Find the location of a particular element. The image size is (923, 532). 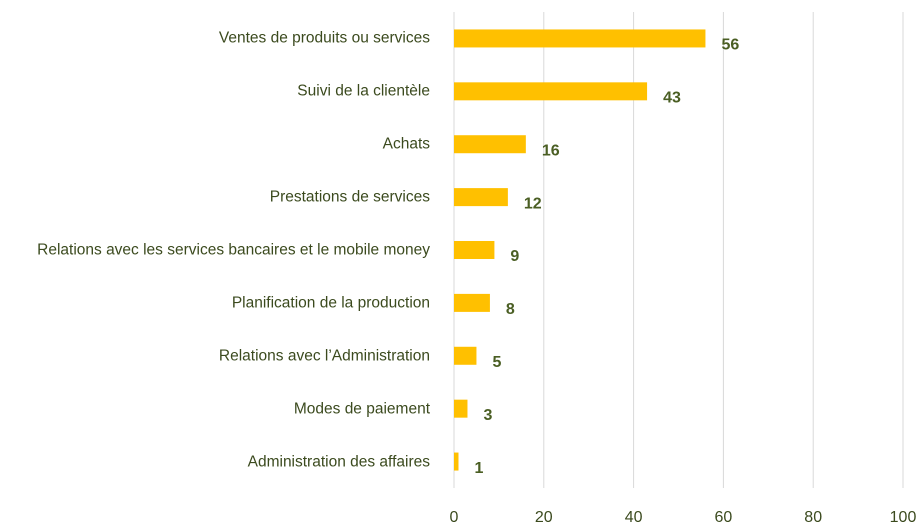

y-tick-label: Administration des affaires is located at coordinates (338, 462).